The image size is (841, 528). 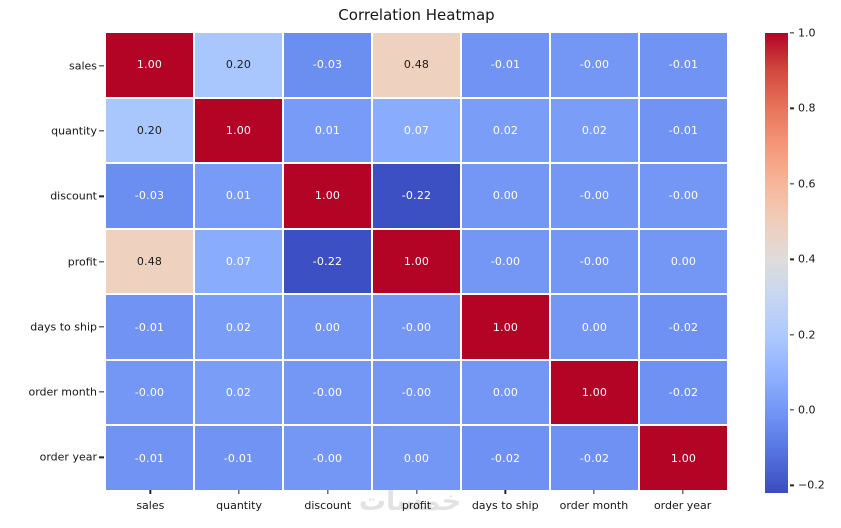 I want to click on colorbar, so click(x=776, y=263).